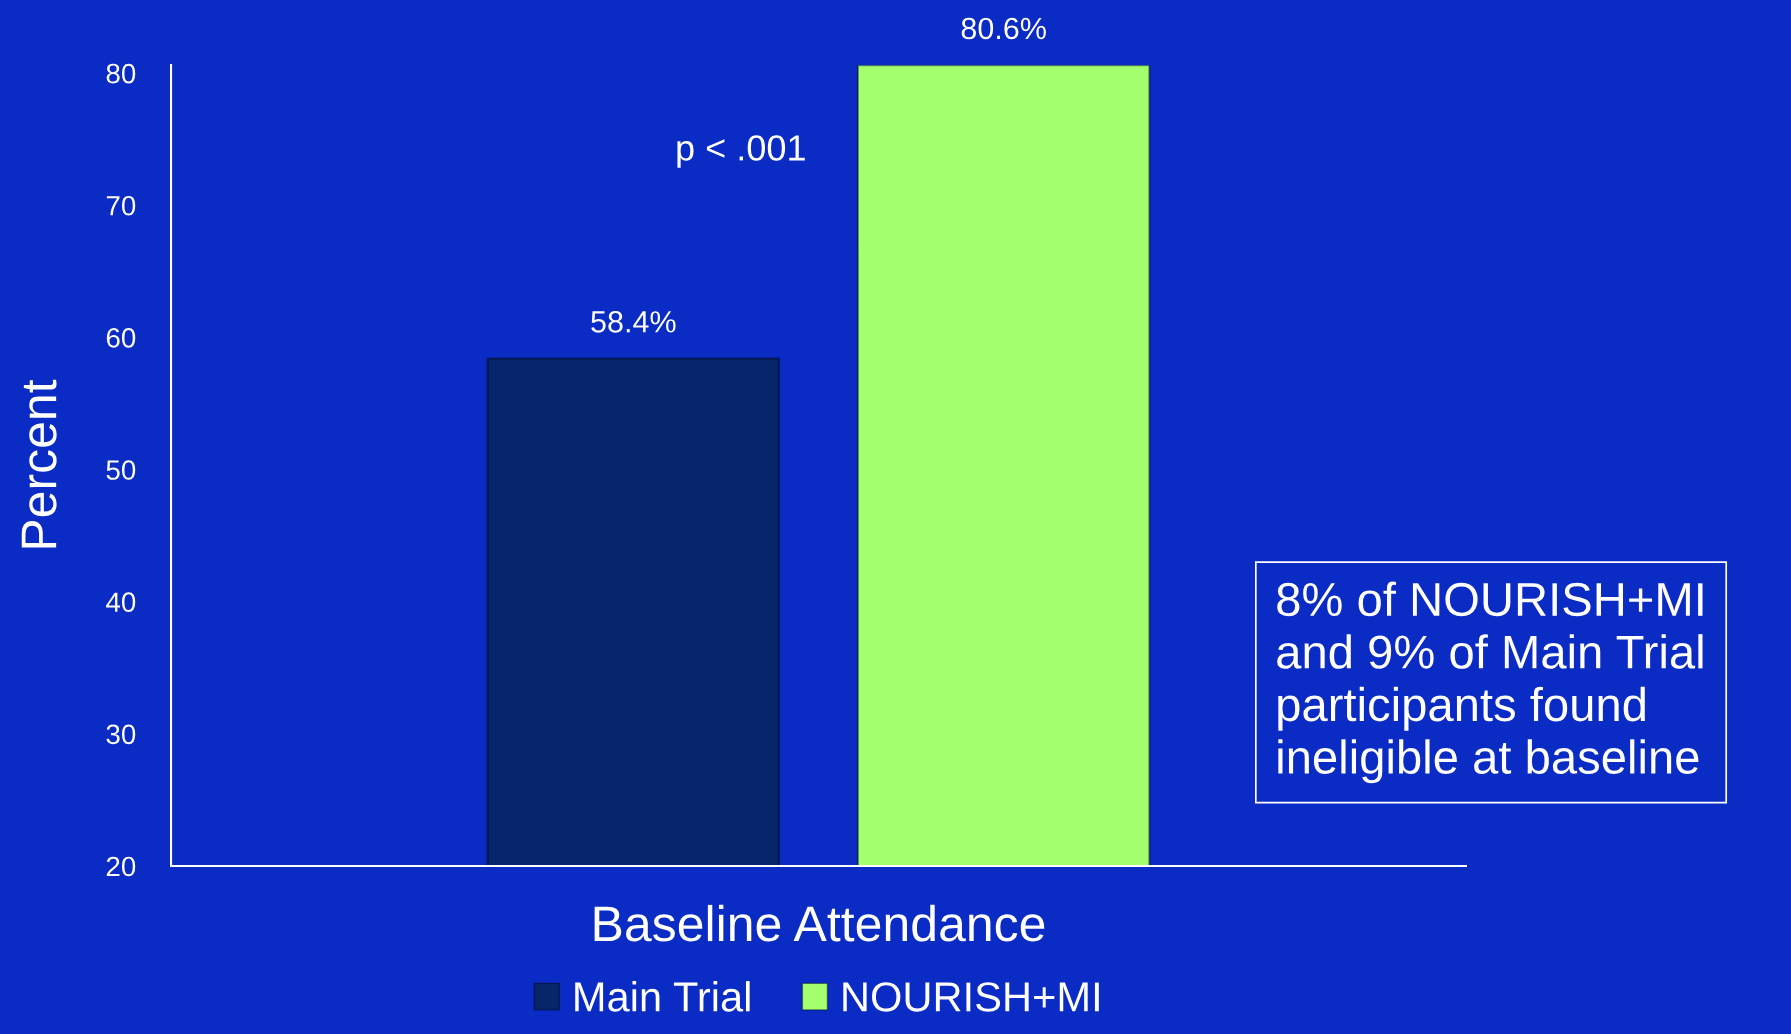  What do you see at coordinates (121, 338) in the screenshot?
I see `y-tick-label: 60` at bounding box center [121, 338].